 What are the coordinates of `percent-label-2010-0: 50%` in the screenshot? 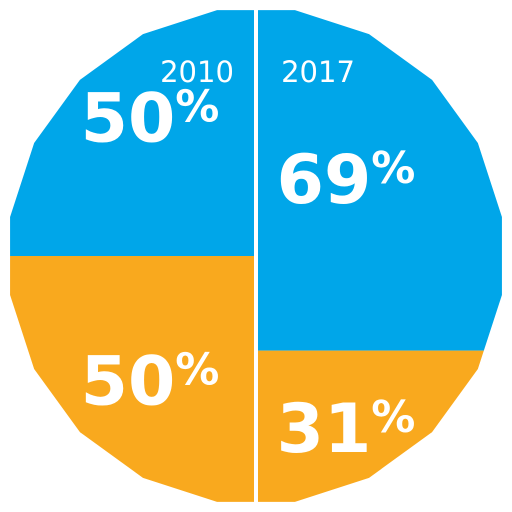 It's located at (150, 119).